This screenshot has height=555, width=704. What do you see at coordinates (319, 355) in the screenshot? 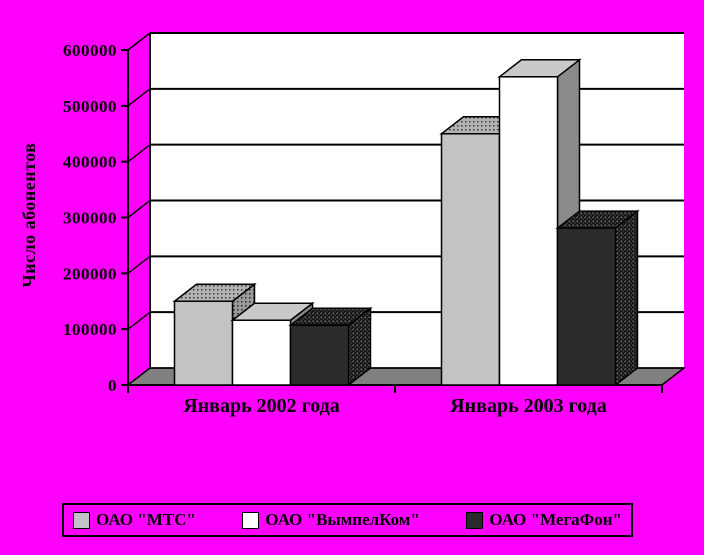
I see `bar-megafon-jan-2002` at bounding box center [319, 355].